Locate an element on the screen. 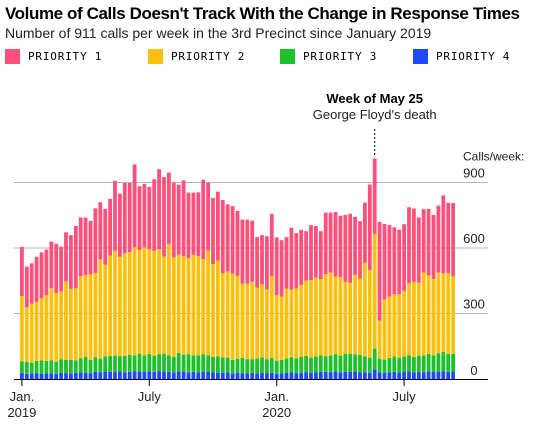 This screenshot has height=424, width=540. legend-item-priority-1: PRIORITY 1 is located at coordinates (53, 56).